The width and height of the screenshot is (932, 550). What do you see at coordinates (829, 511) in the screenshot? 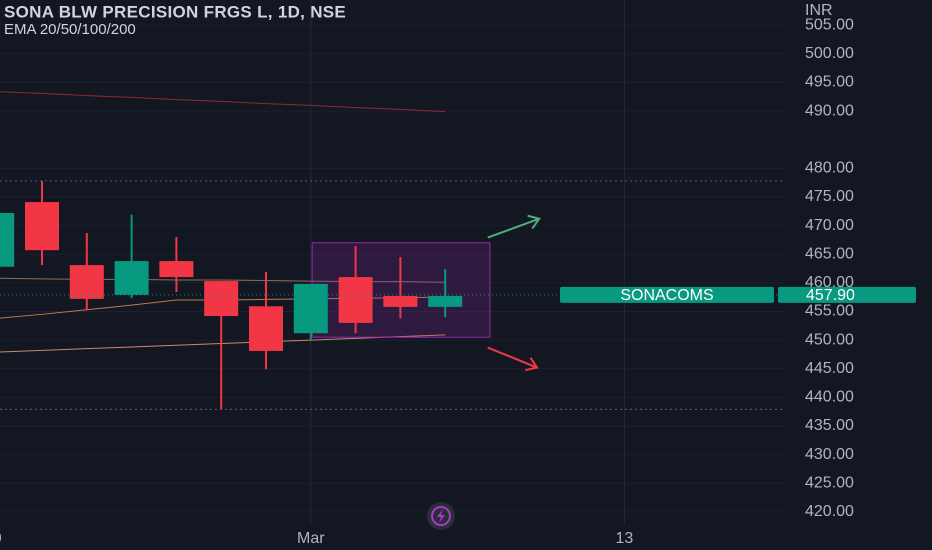
I see `y-tick-label: 420.00` at bounding box center [829, 511].